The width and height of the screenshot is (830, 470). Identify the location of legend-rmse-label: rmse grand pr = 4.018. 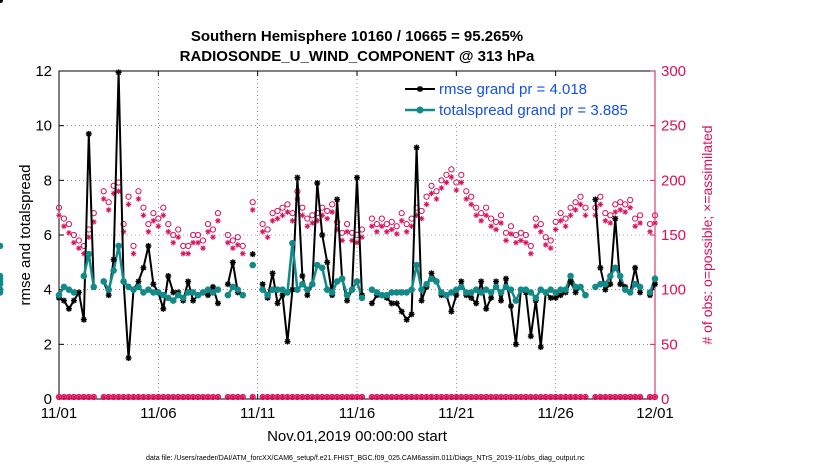
(513, 89).